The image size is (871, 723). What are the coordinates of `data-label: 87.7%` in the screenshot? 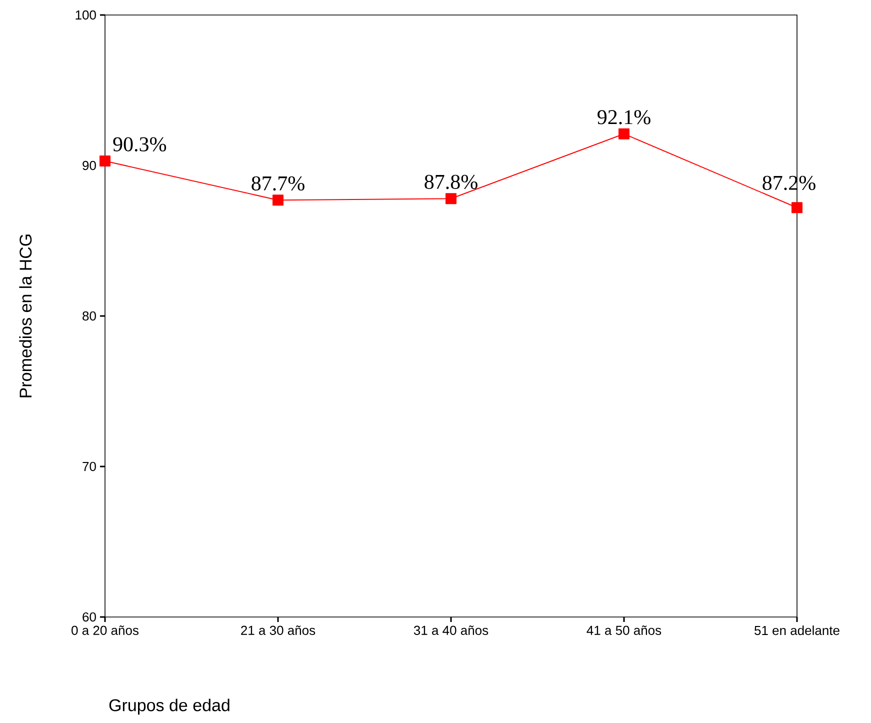 It's located at (278, 183).